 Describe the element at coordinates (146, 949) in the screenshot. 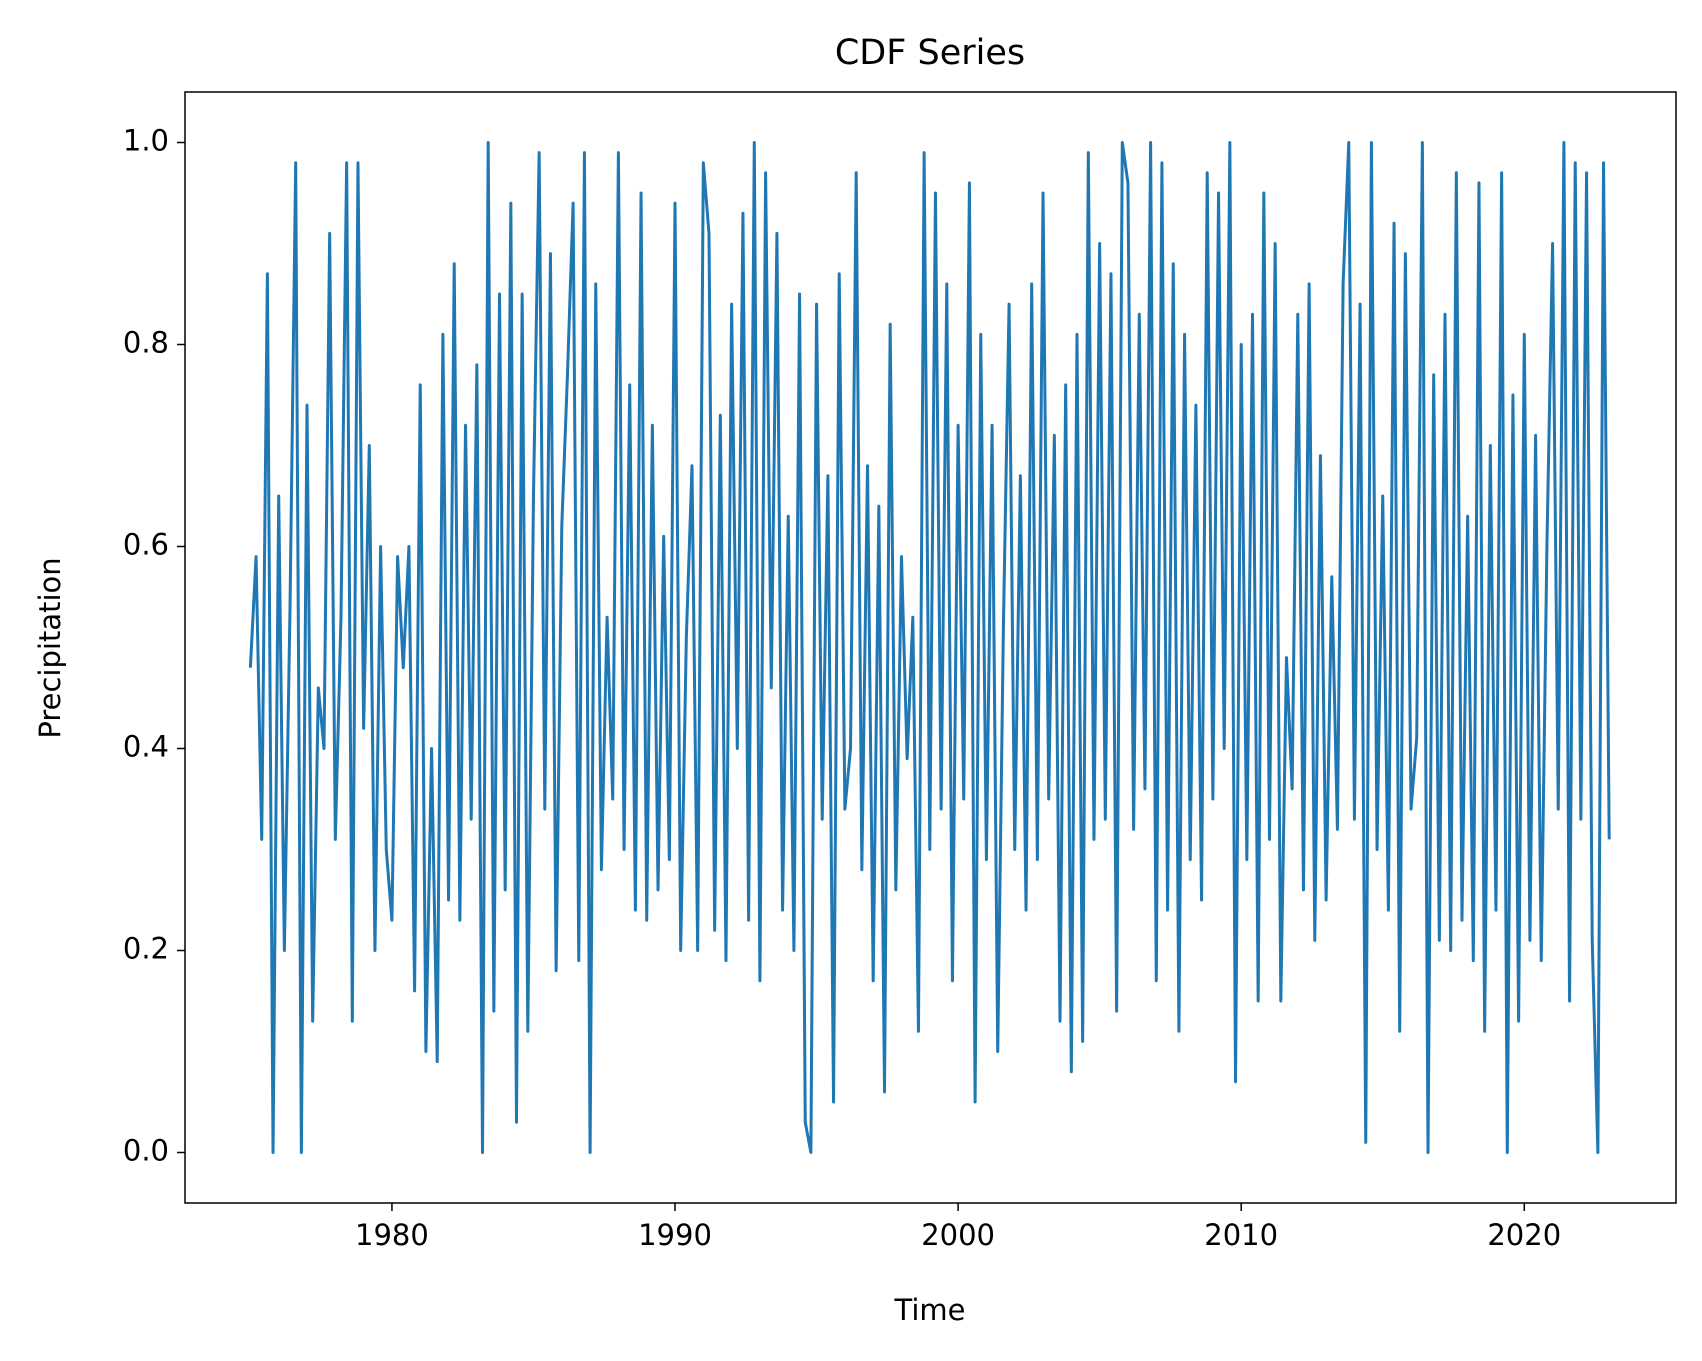

I see `y-tick-label: 0.2` at that location.